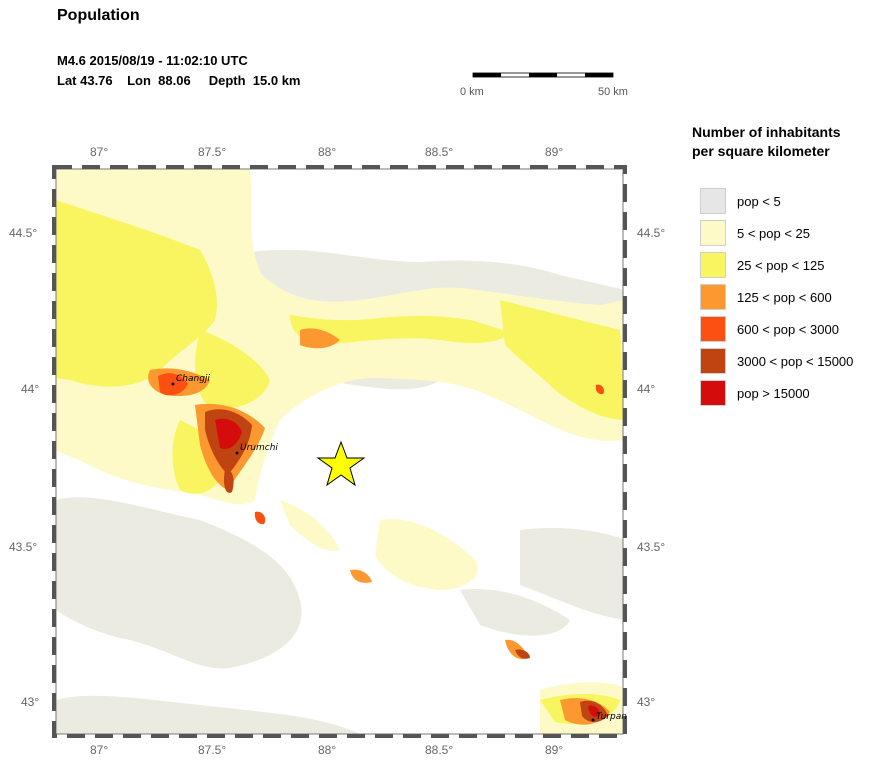 The width and height of the screenshot is (869, 766). Describe the element at coordinates (766, 132) in the screenshot. I see `legend-title-line1: Number of inhabitants` at that location.